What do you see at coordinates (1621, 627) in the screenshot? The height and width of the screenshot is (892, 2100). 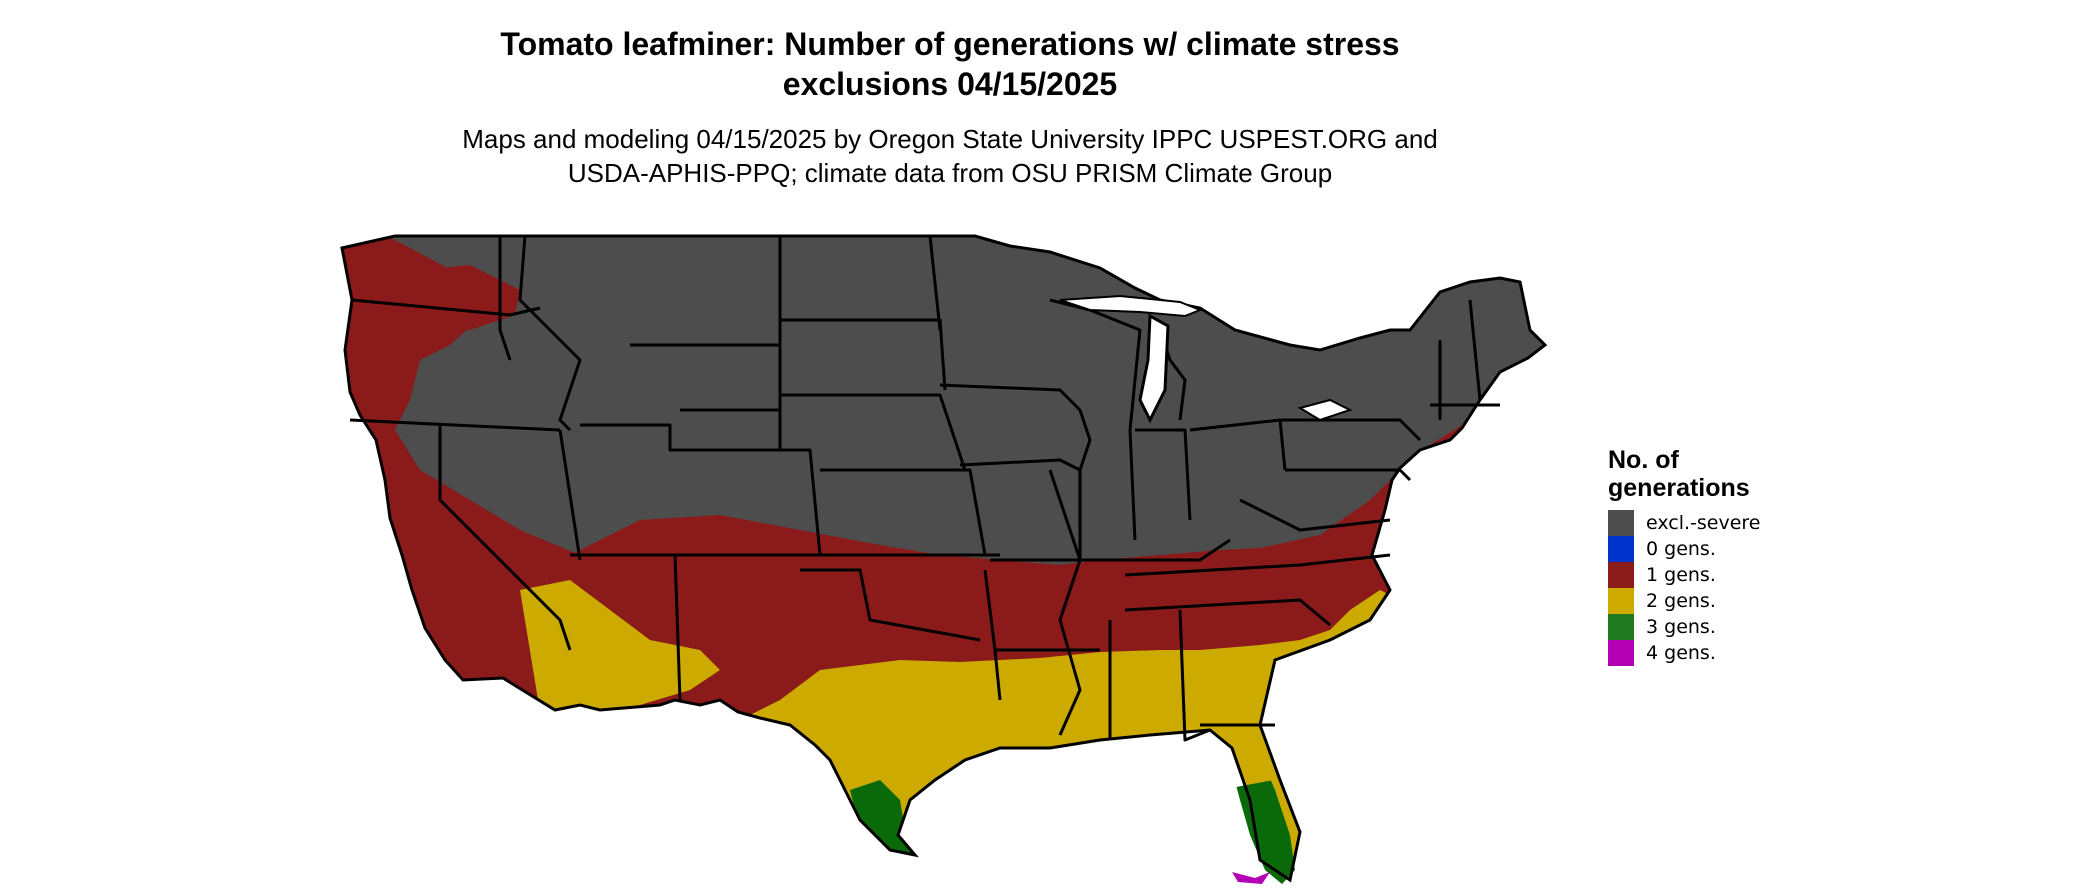 I see `legend-swatch-3-gens` at bounding box center [1621, 627].